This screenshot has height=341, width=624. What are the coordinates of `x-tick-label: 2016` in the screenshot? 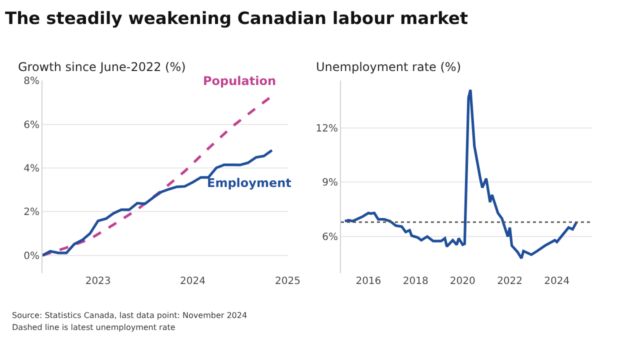 It's located at (369, 281).